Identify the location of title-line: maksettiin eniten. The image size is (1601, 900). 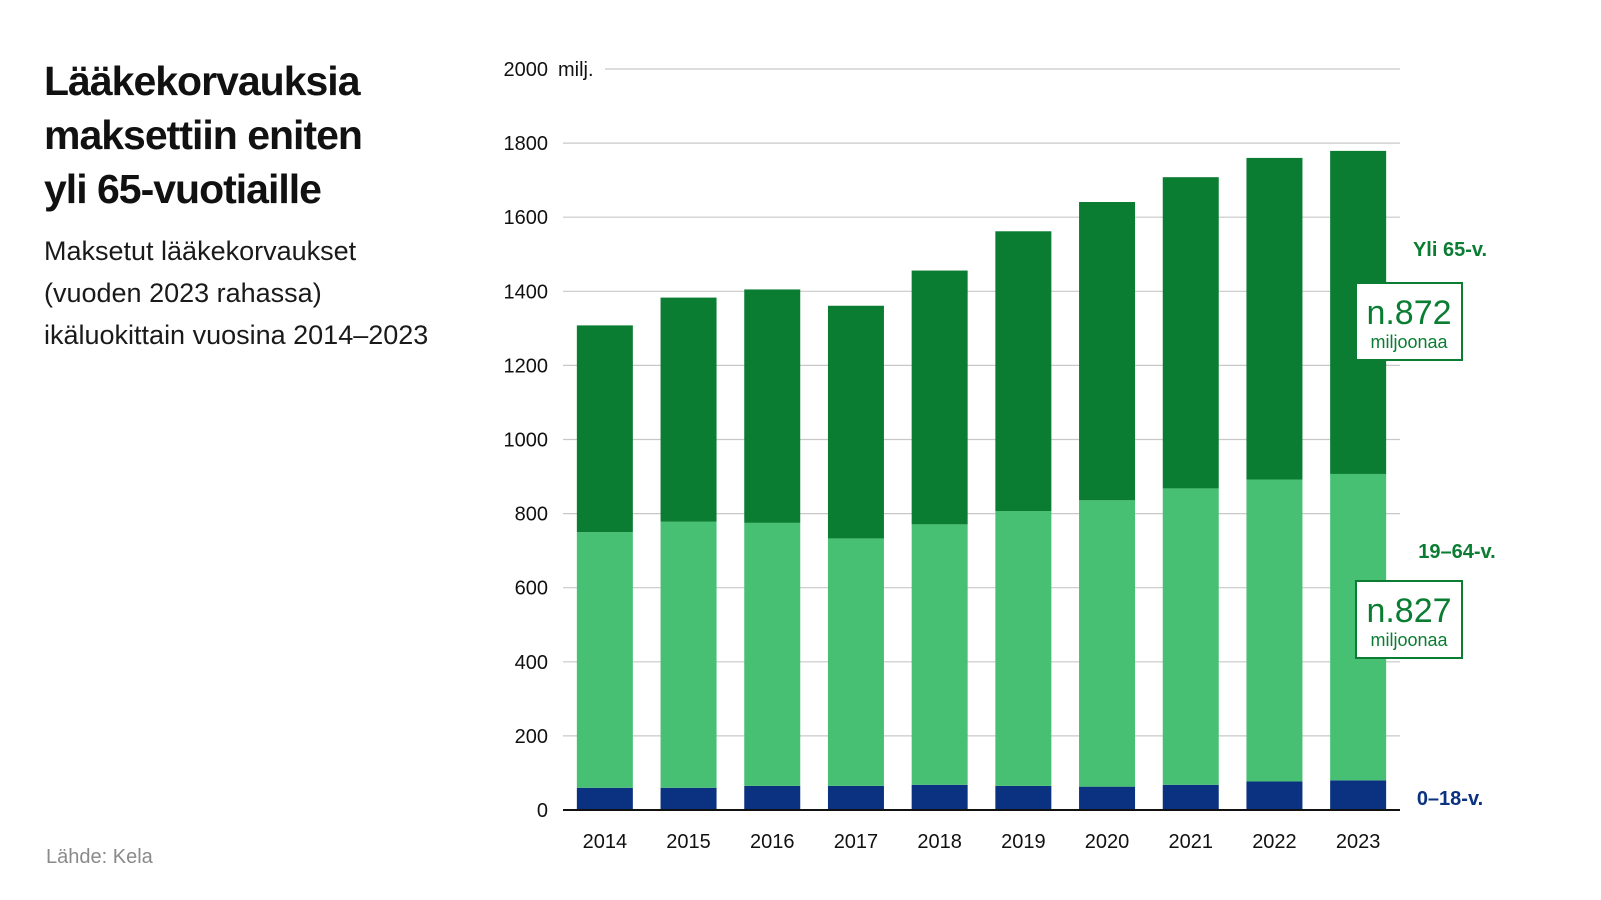
(203, 135).